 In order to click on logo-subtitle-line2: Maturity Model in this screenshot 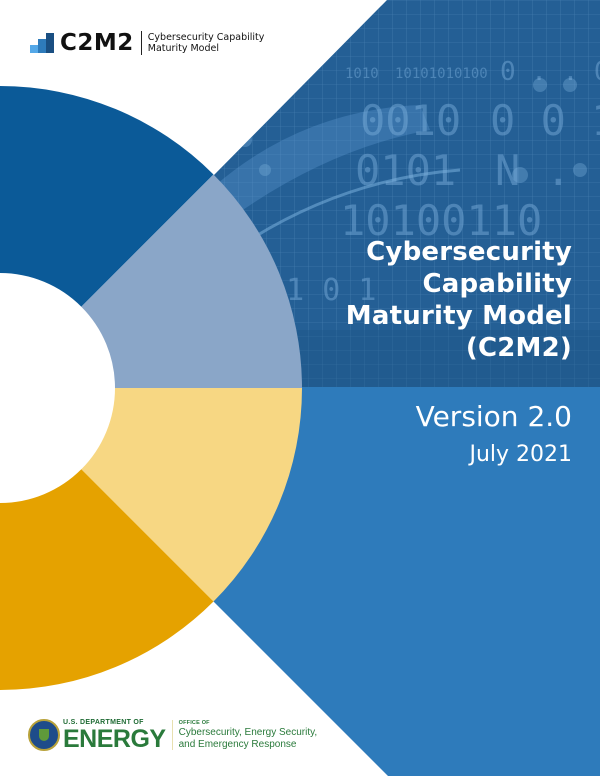, I will do `click(183, 48)`.